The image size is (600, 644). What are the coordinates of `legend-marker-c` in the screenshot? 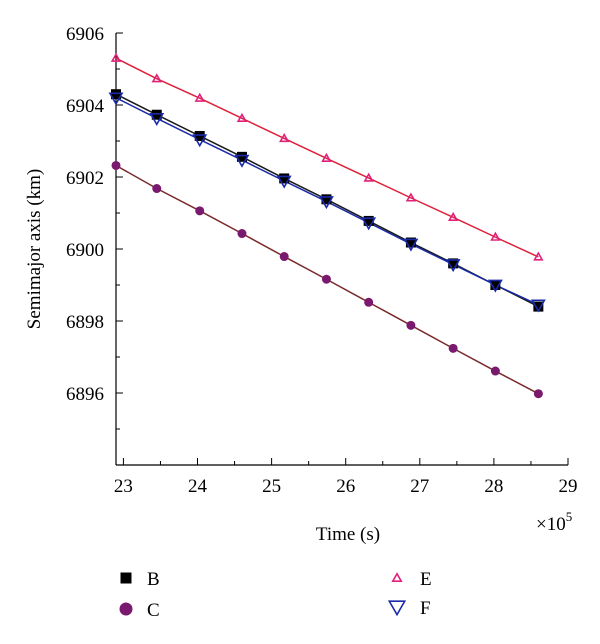 It's located at (126, 609).